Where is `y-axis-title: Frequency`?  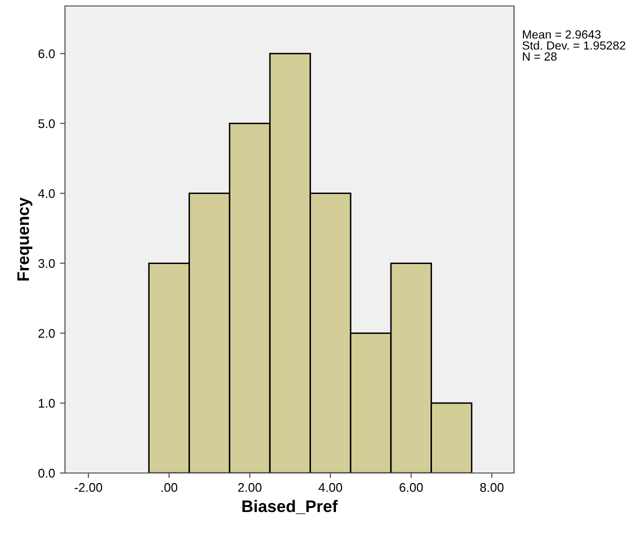 y-axis-title: Frequency is located at coordinates (24, 239).